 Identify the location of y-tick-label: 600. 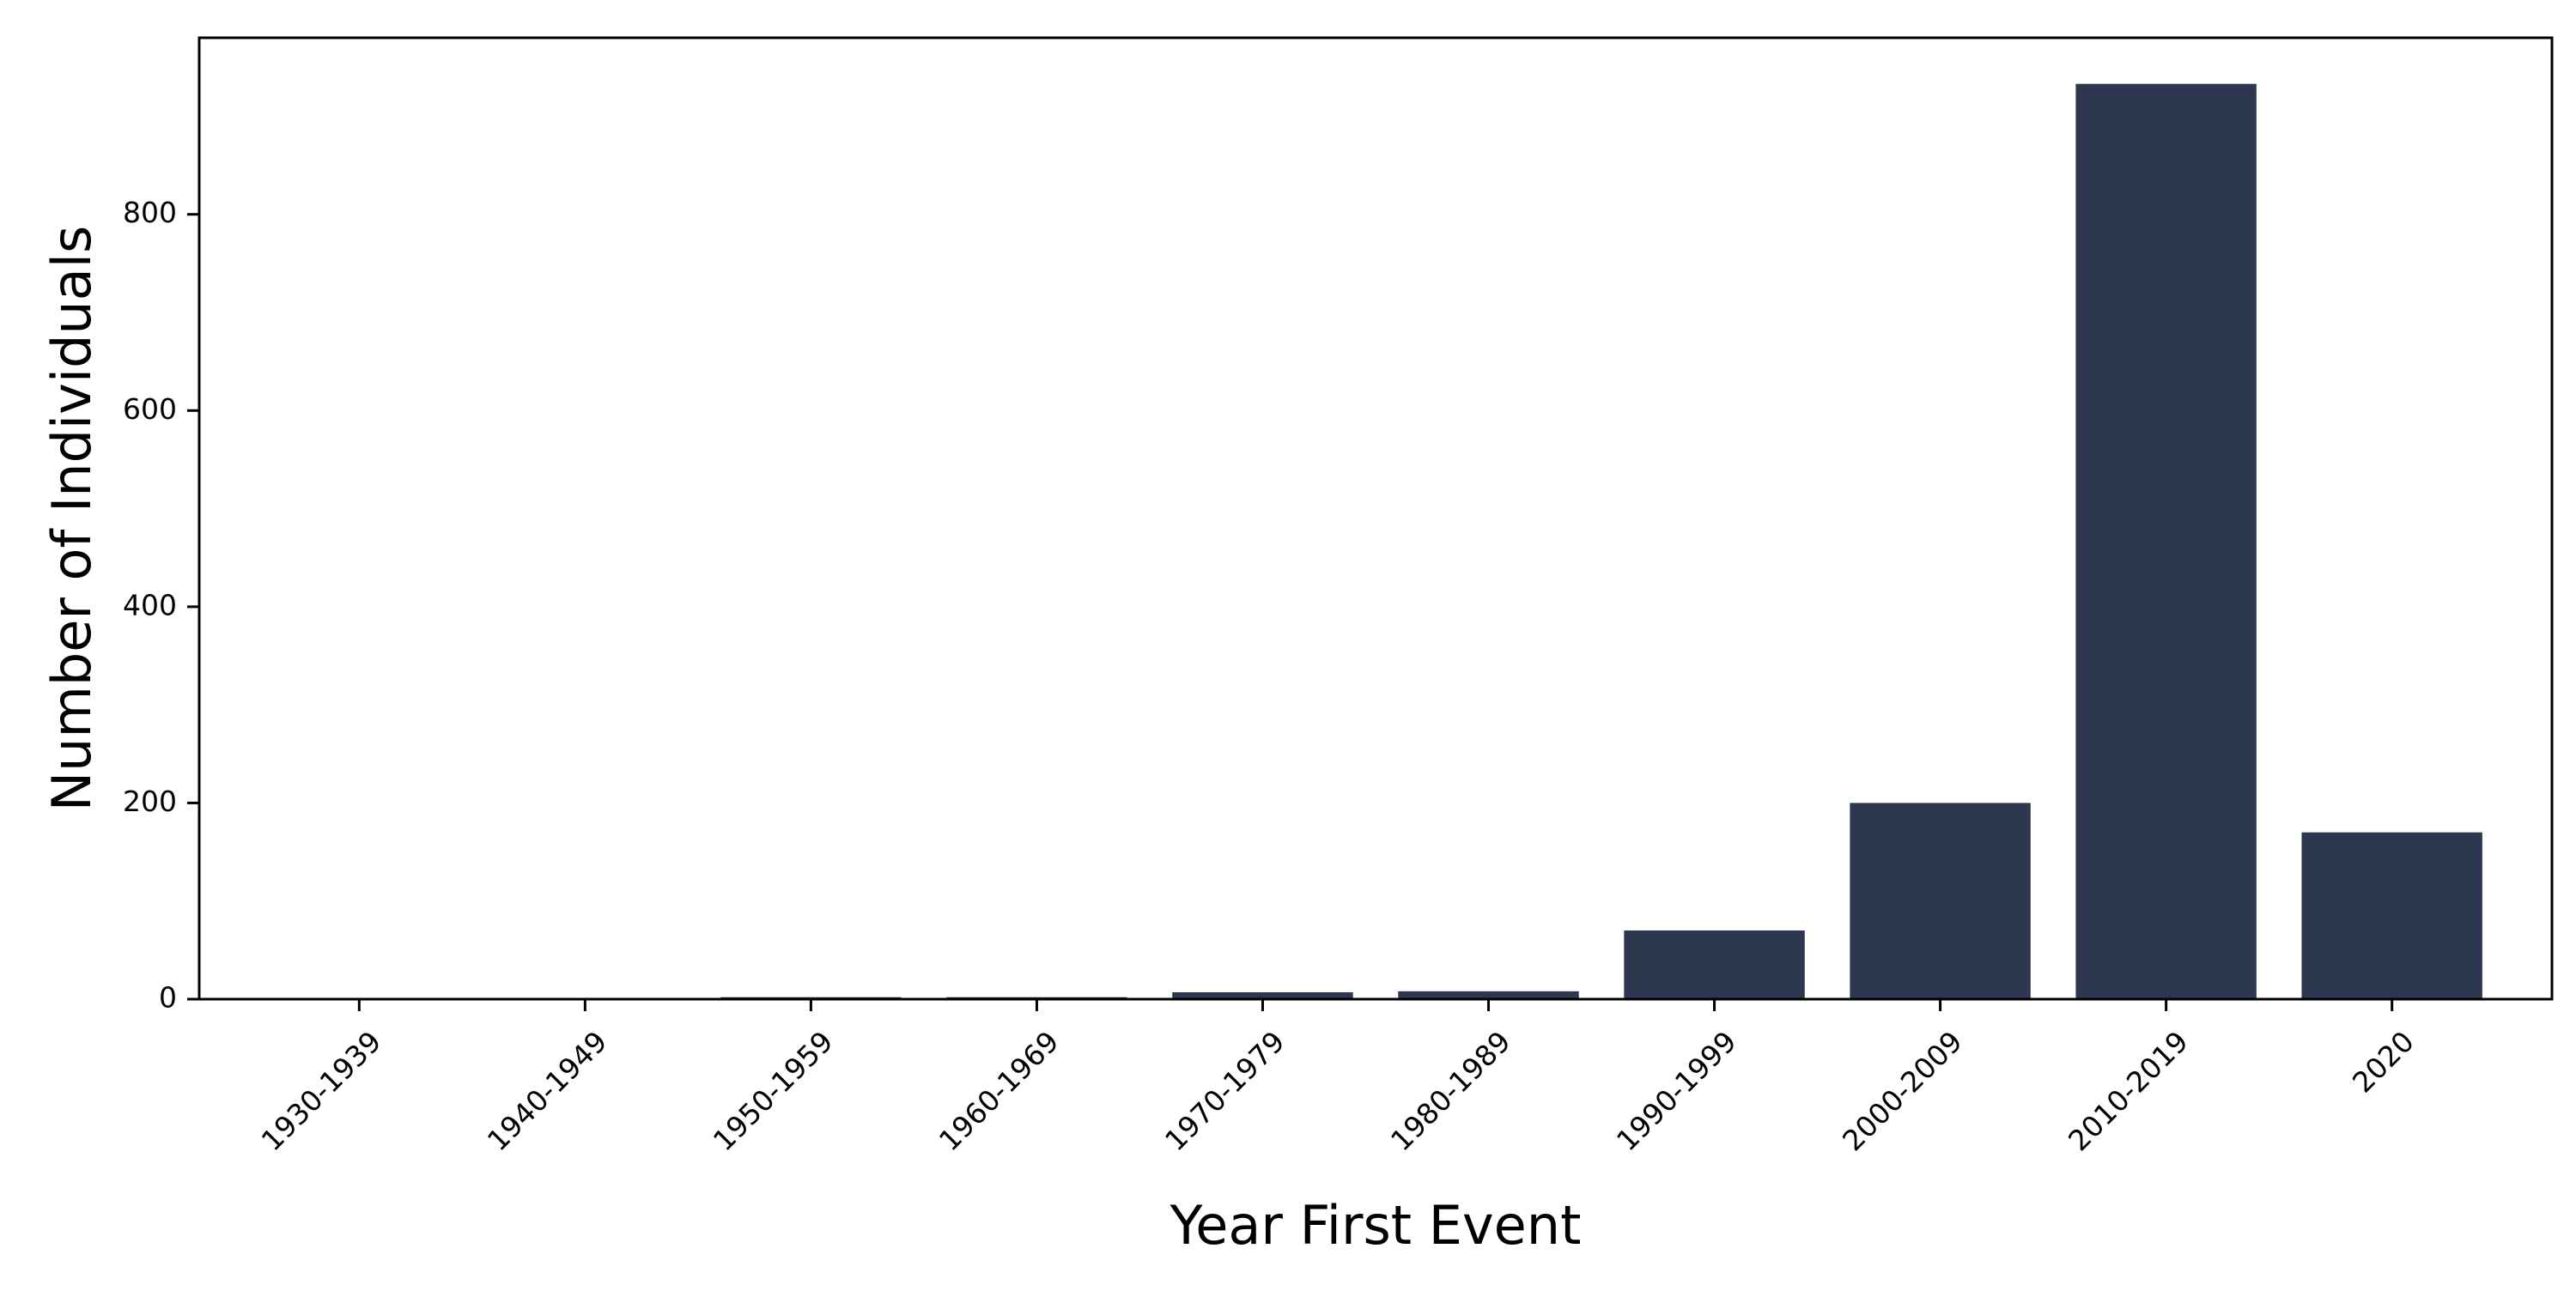
(150, 409).